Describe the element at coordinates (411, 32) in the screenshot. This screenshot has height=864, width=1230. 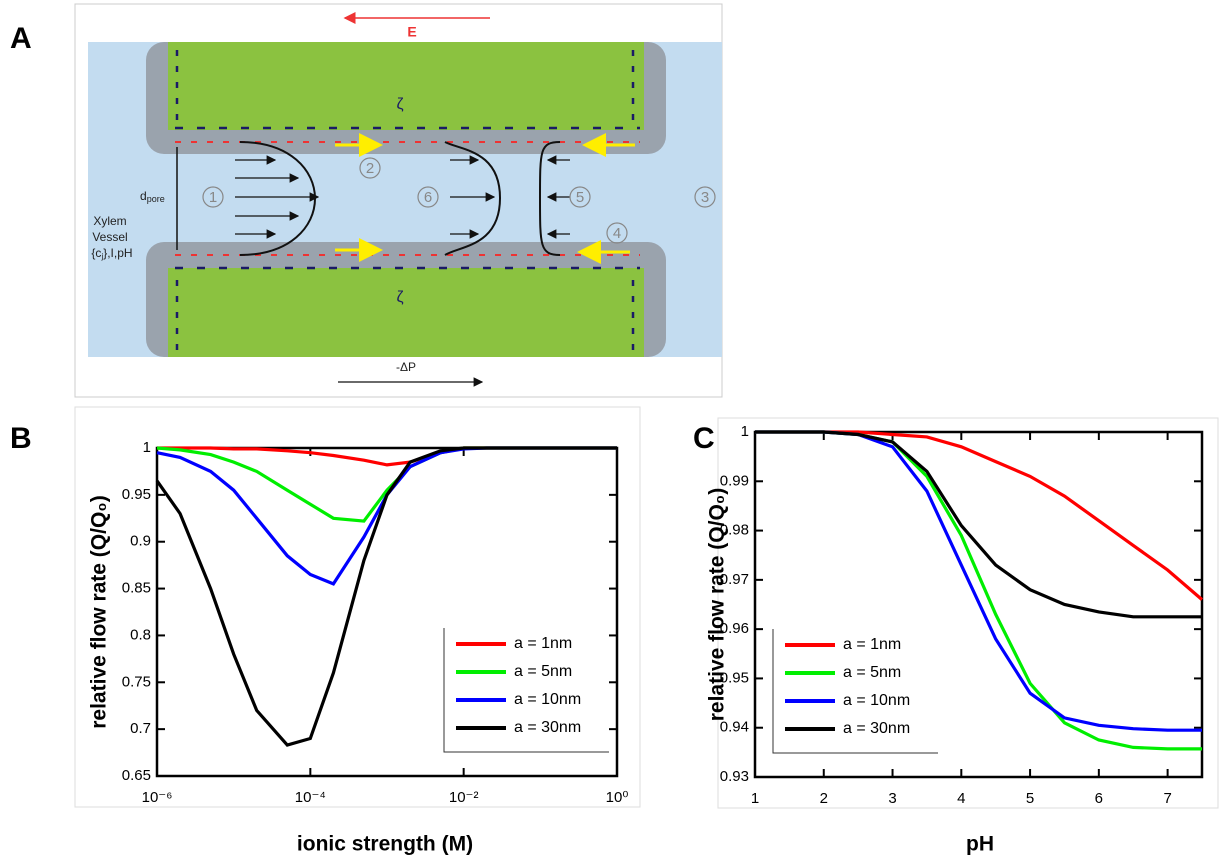
I see `field-label: E` at that location.